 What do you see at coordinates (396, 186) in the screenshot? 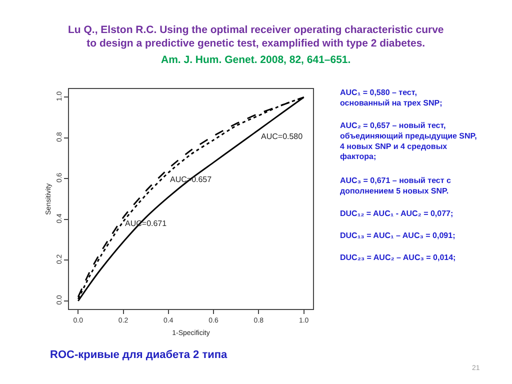
I see `text: AUC₃ = 0,671 – новый тест с дополнением 5 новых SNP.` at bounding box center [396, 186].